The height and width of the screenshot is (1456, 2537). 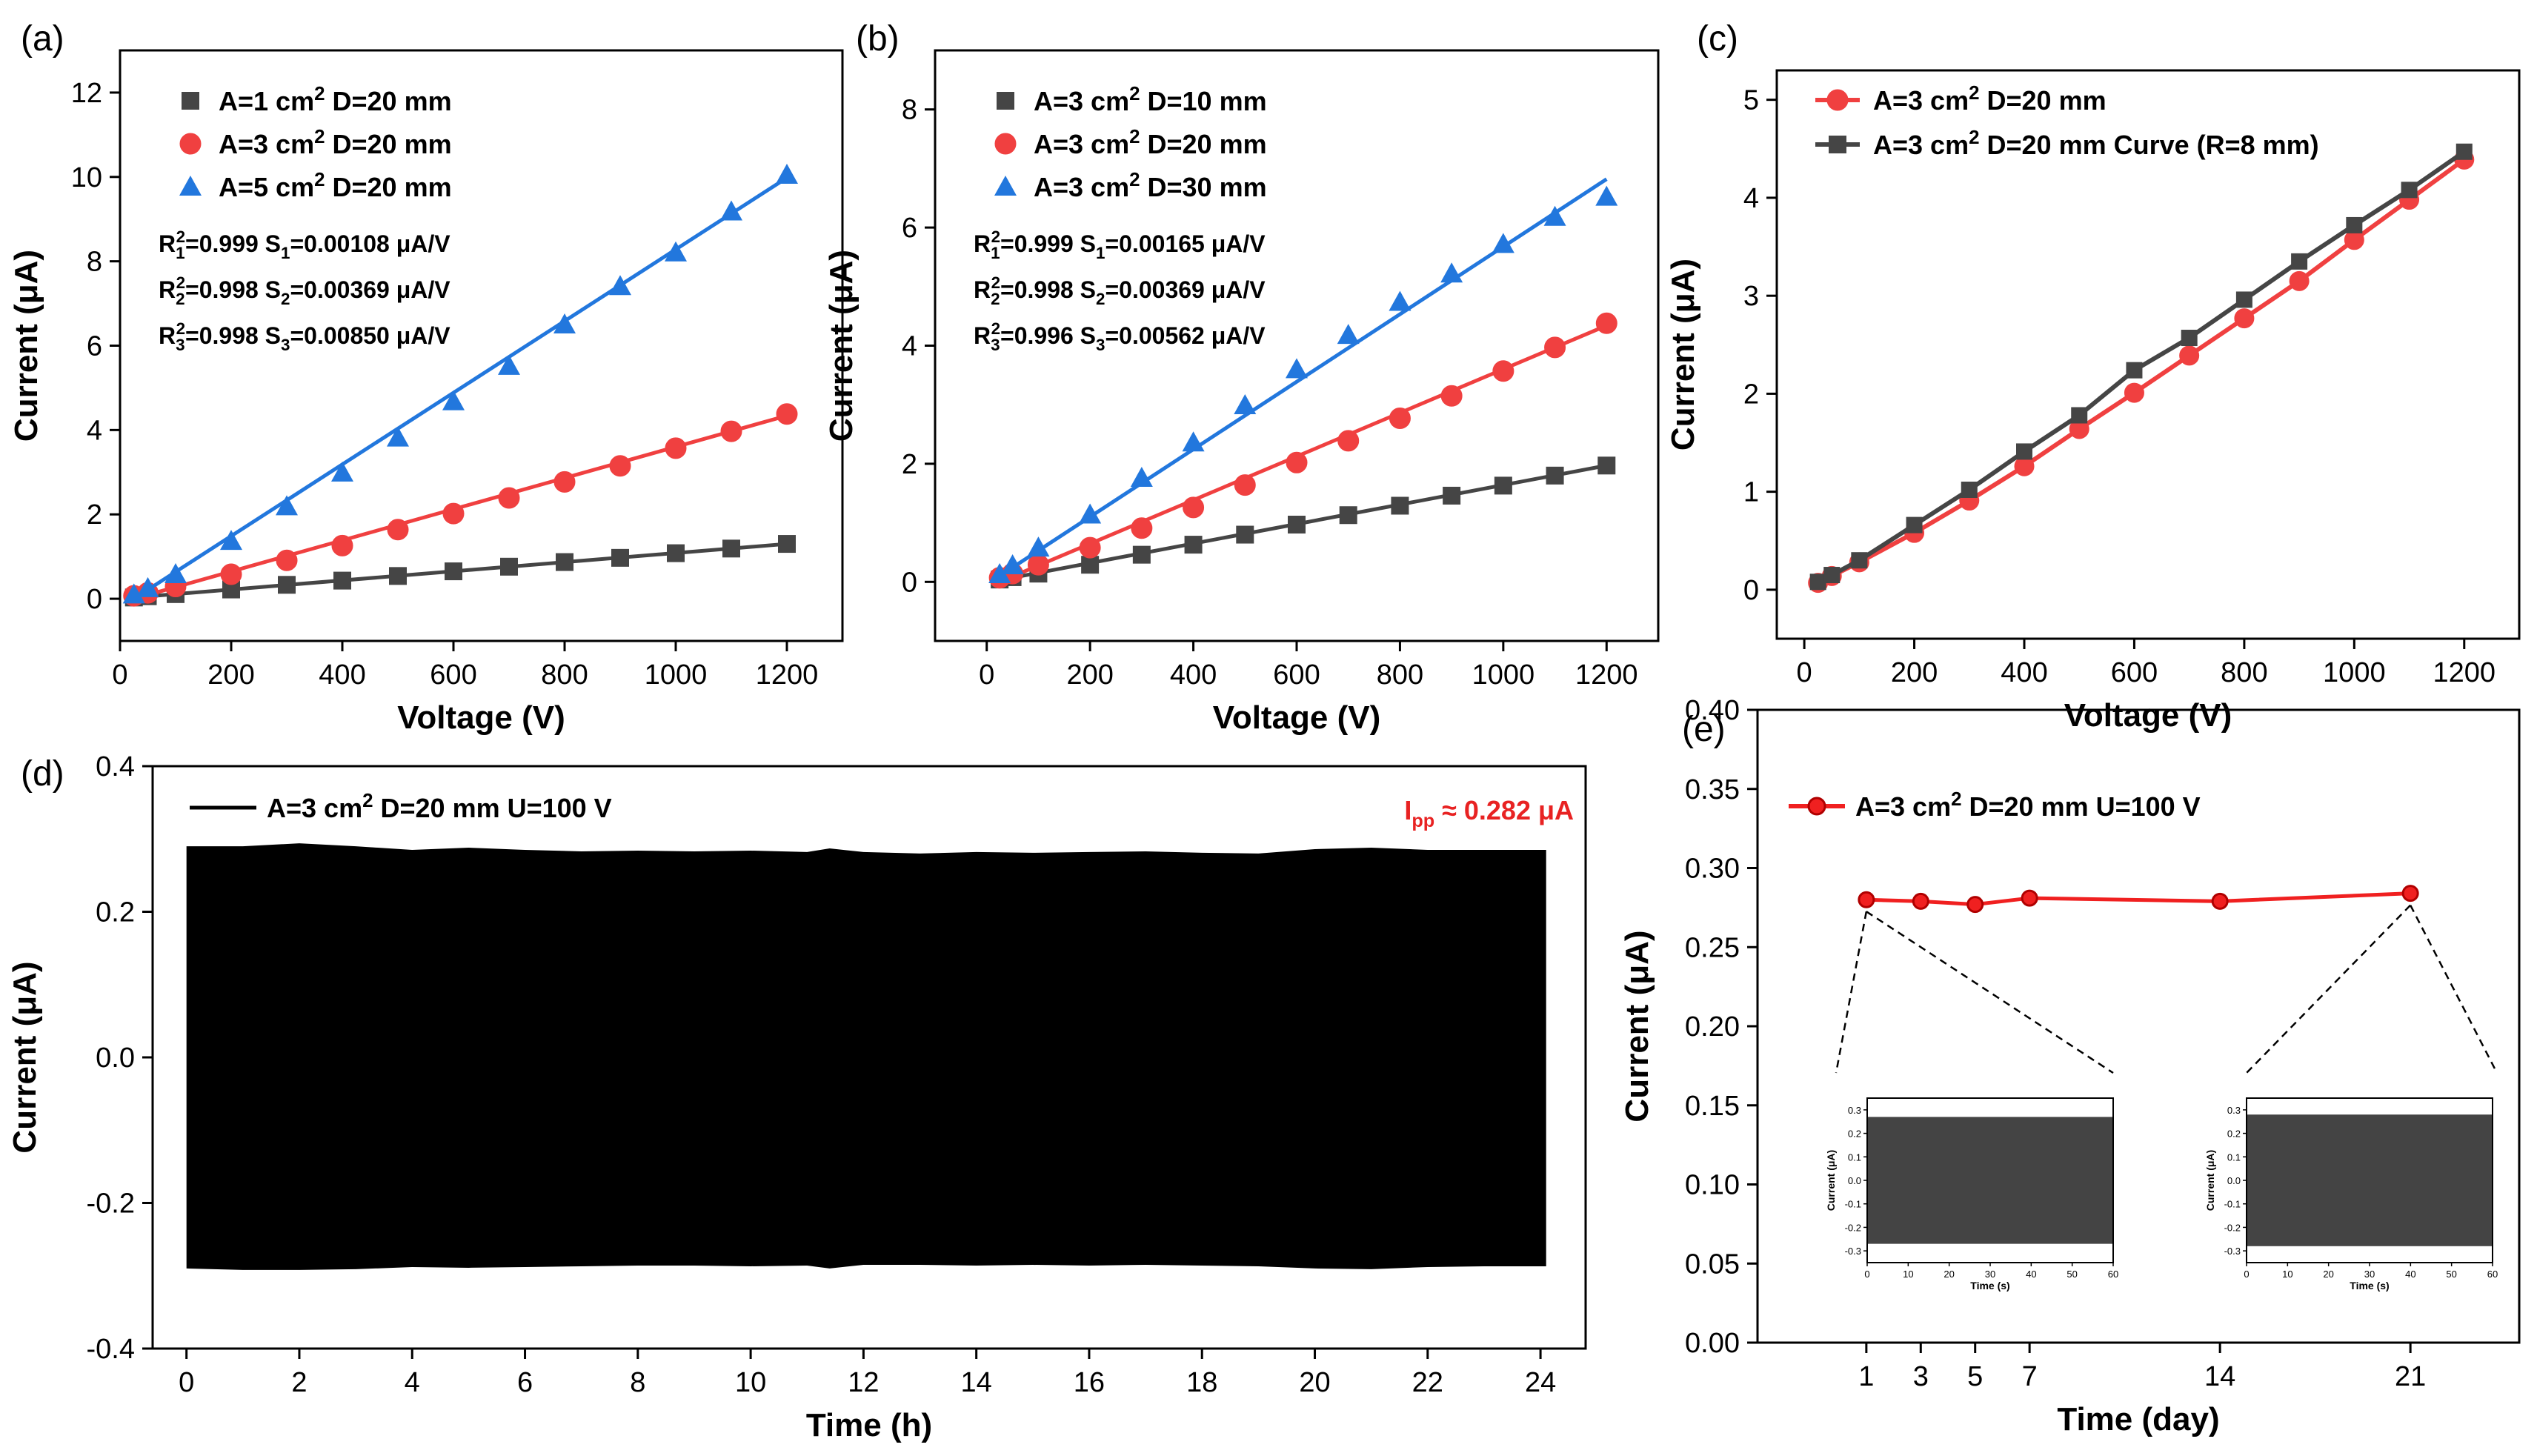 What do you see at coordinates (116, 1058) in the screenshot?
I see `y-tick-label: 0.0` at bounding box center [116, 1058].